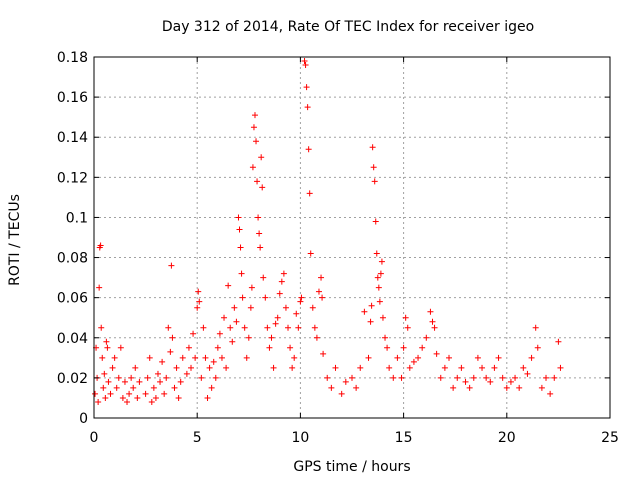  I want to click on y-tick-label: 0.12, so click(72, 178).